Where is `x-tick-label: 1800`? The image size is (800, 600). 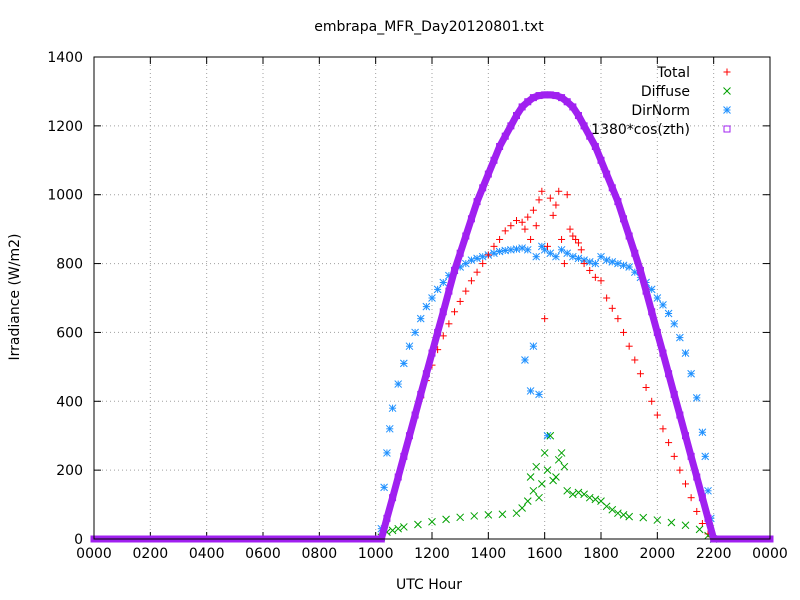
x-tick-label: 1800 is located at coordinates (601, 554).